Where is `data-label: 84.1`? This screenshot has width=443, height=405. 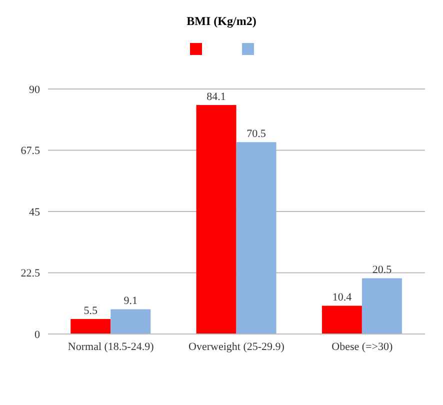
data-label: 84.1 is located at coordinates (216, 97).